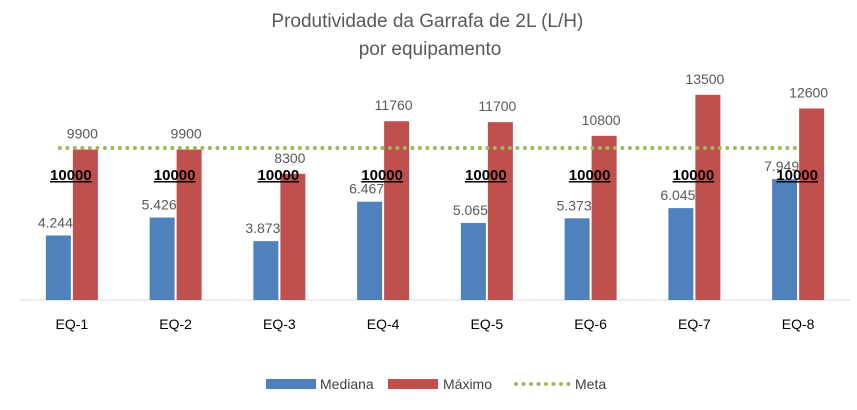 The height and width of the screenshot is (410, 857). What do you see at coordinates (289, 158) in the screenshot?
I see `data-label-maximo: 8300` at bounding box center [289, 158].